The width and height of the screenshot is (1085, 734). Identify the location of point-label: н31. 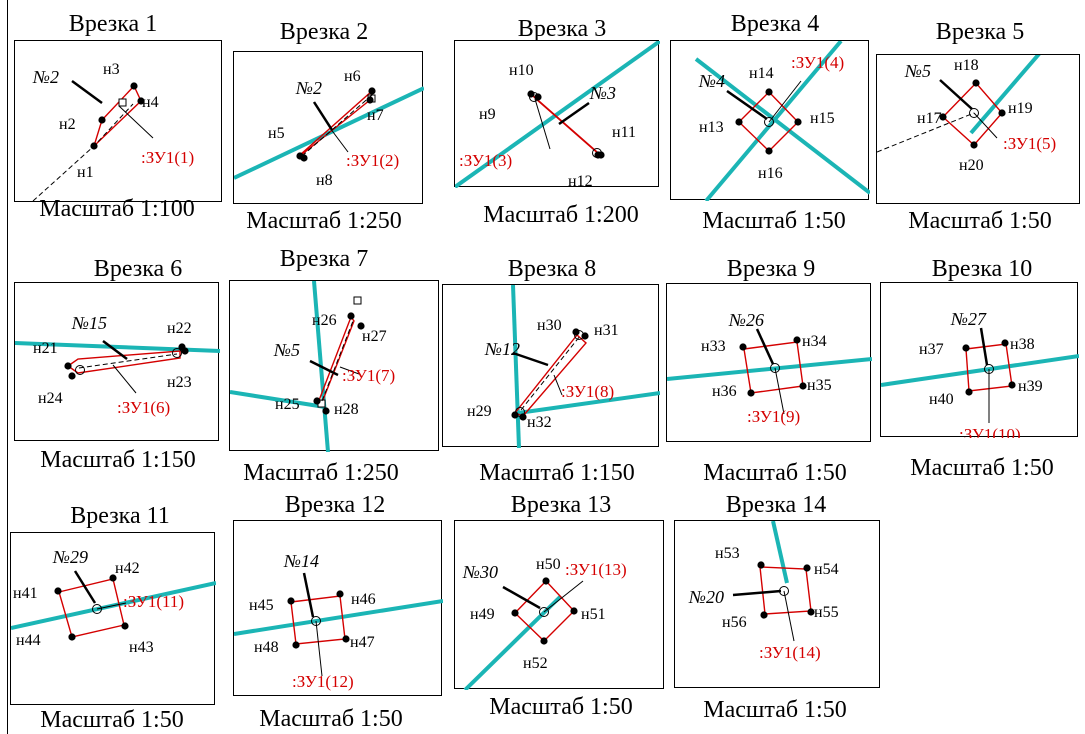
(606, 330).